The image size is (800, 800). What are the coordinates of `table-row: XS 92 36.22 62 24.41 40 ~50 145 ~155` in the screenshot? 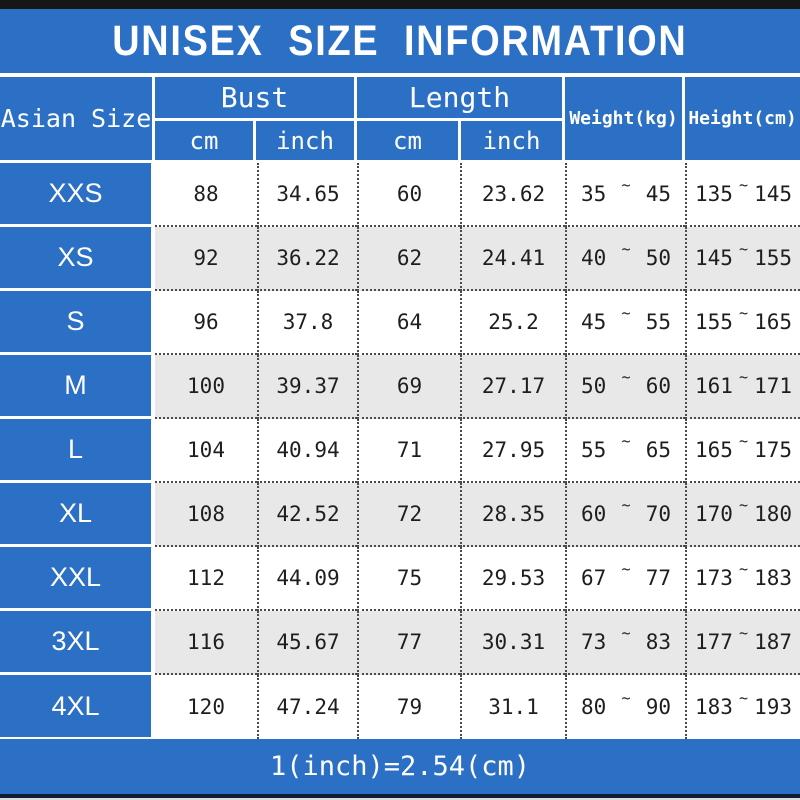 It's located at (400, 259).